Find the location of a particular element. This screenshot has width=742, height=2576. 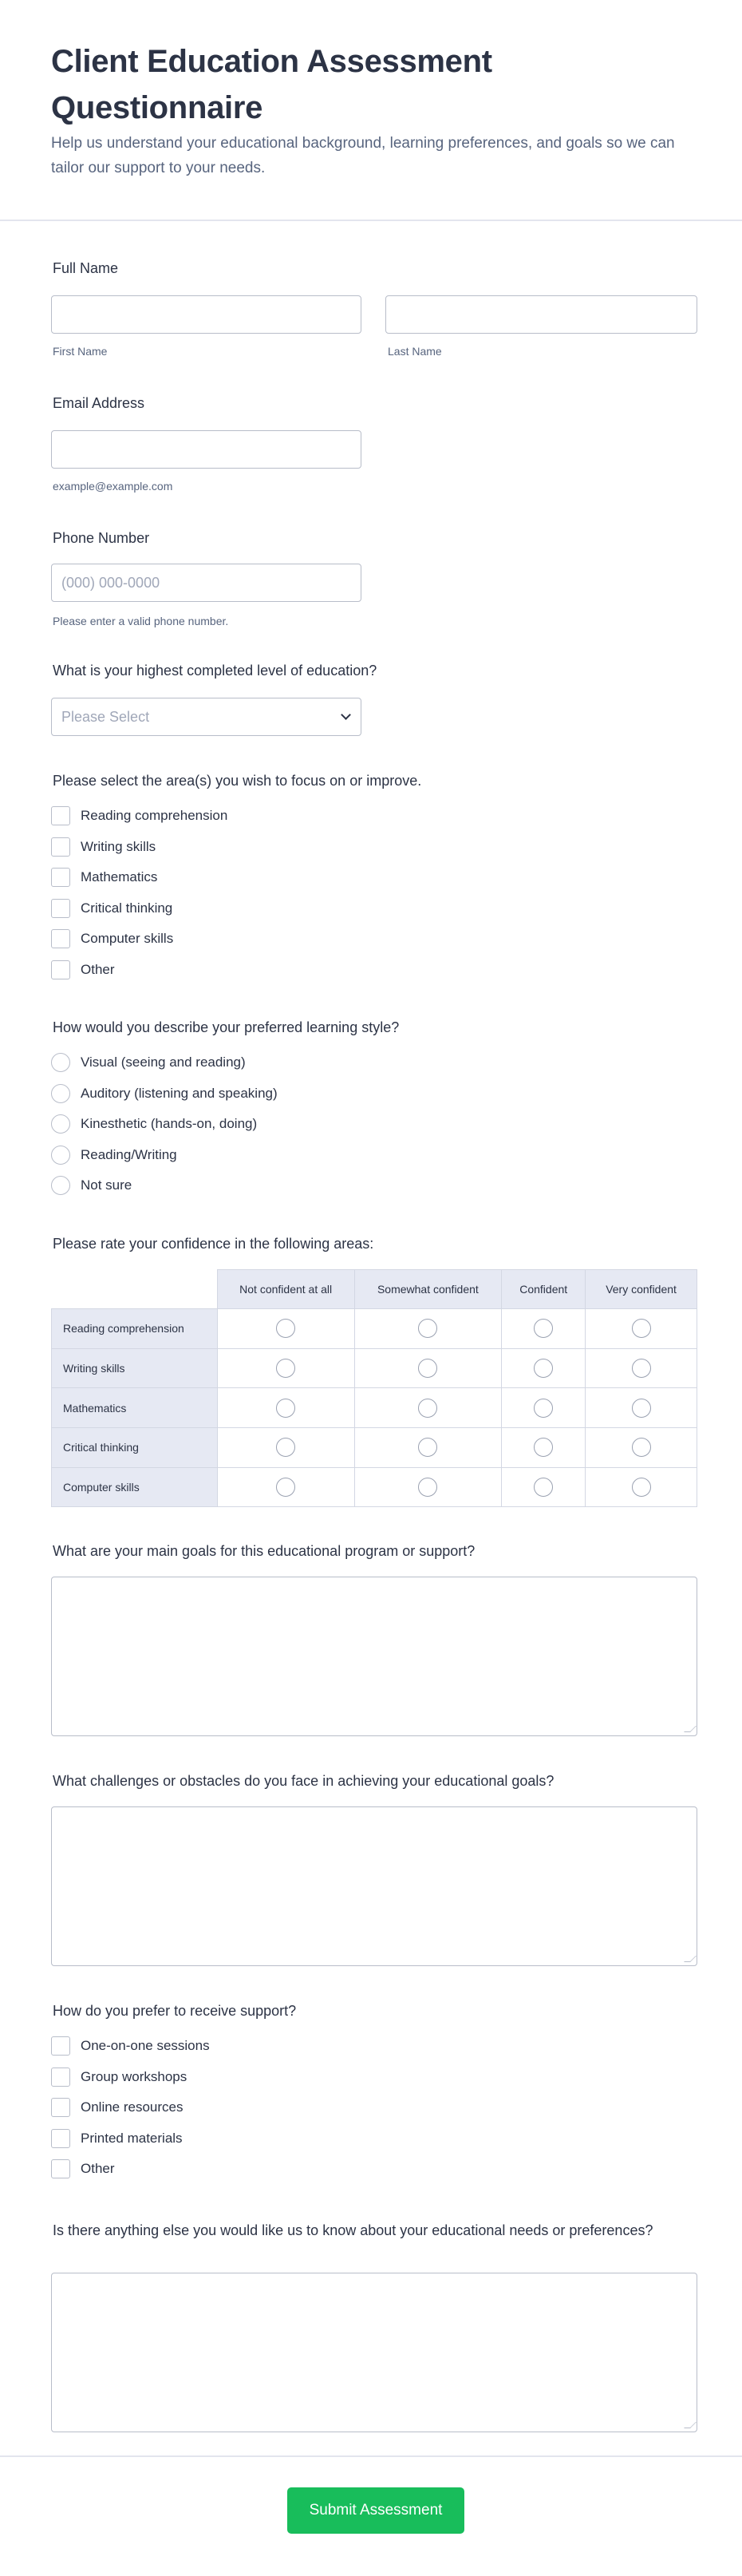

email-input is located at coordinates (206, 450).